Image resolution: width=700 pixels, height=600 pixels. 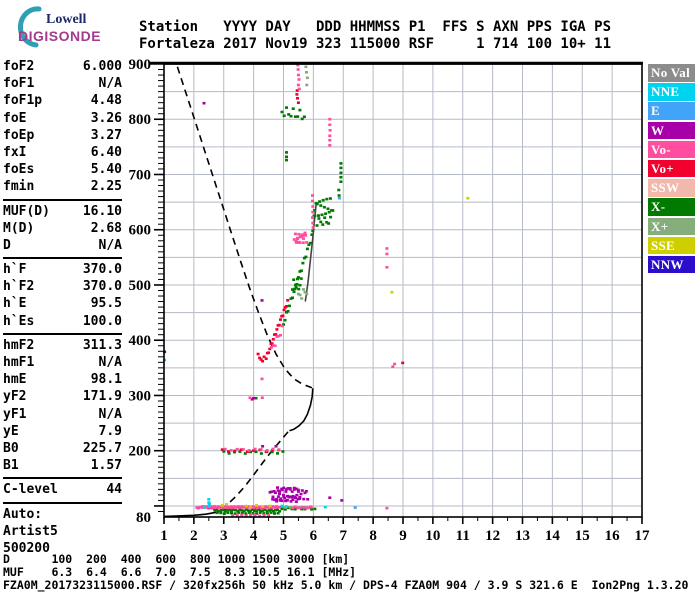 What do you see at coordinates (140, 452) in the screenshot?
I see `y-tick-label: 200` at bounding box center [140, 452].